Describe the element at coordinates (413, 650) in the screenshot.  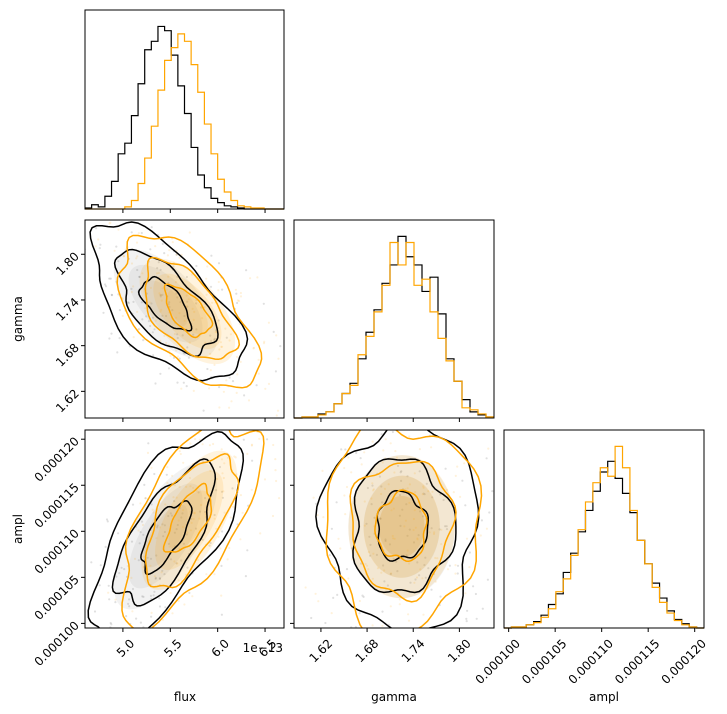
I see `x-tick-label-gamma: 1.74` at that location.